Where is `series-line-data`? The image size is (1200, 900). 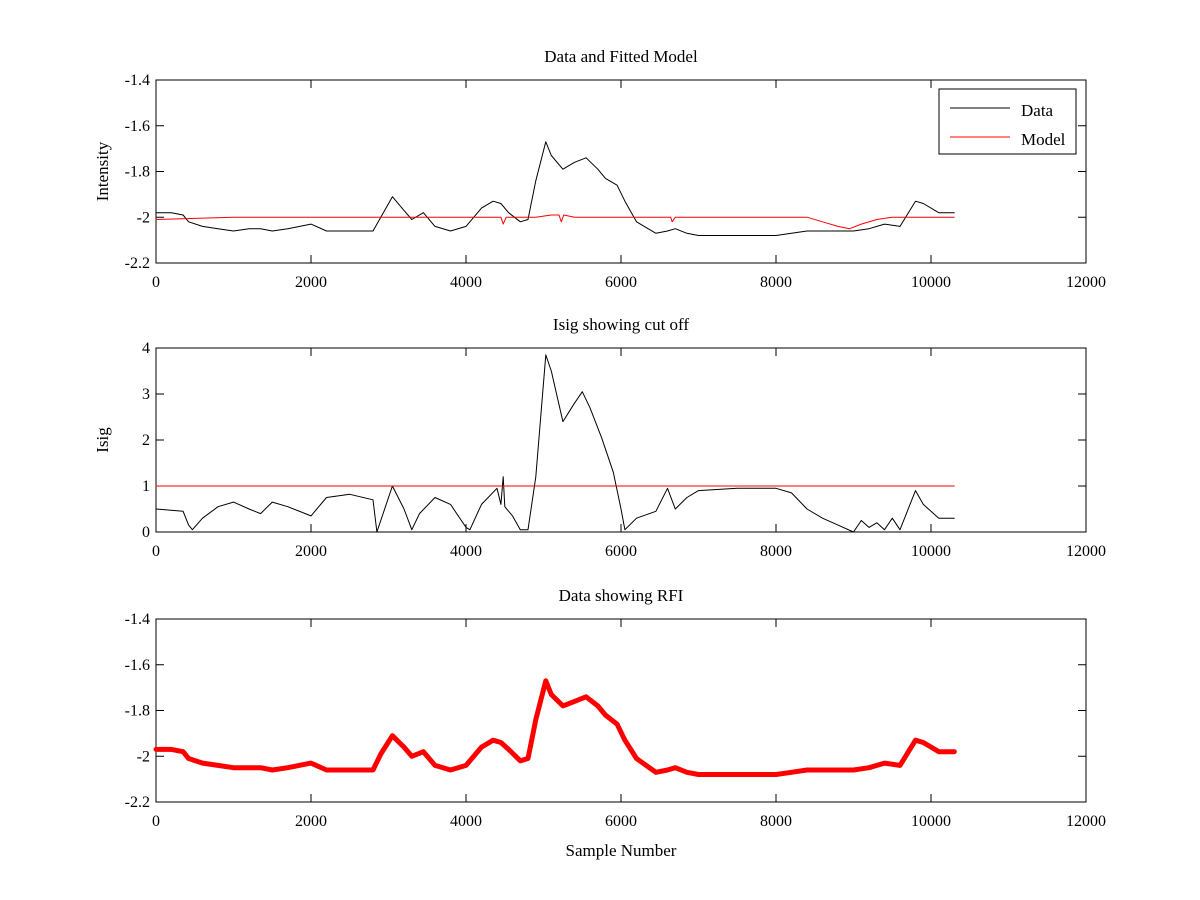
series-line-data is located at coordinates (555, 188).